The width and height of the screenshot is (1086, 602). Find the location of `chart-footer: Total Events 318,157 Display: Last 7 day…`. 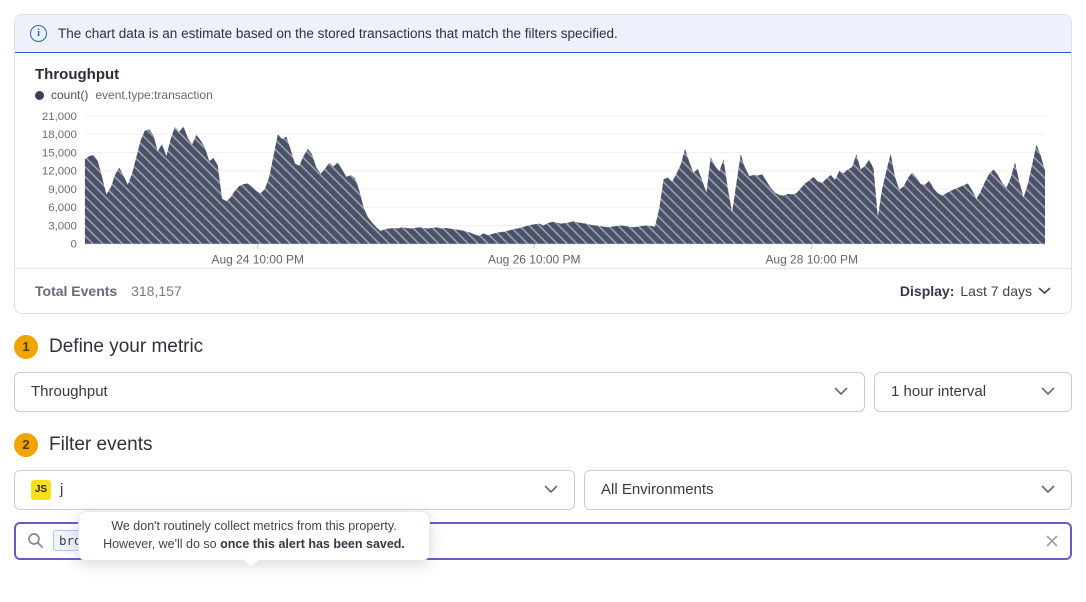

chart-footer: Total Events 318,157 Display: Last 7 day… is located at coordinates (543, 290).